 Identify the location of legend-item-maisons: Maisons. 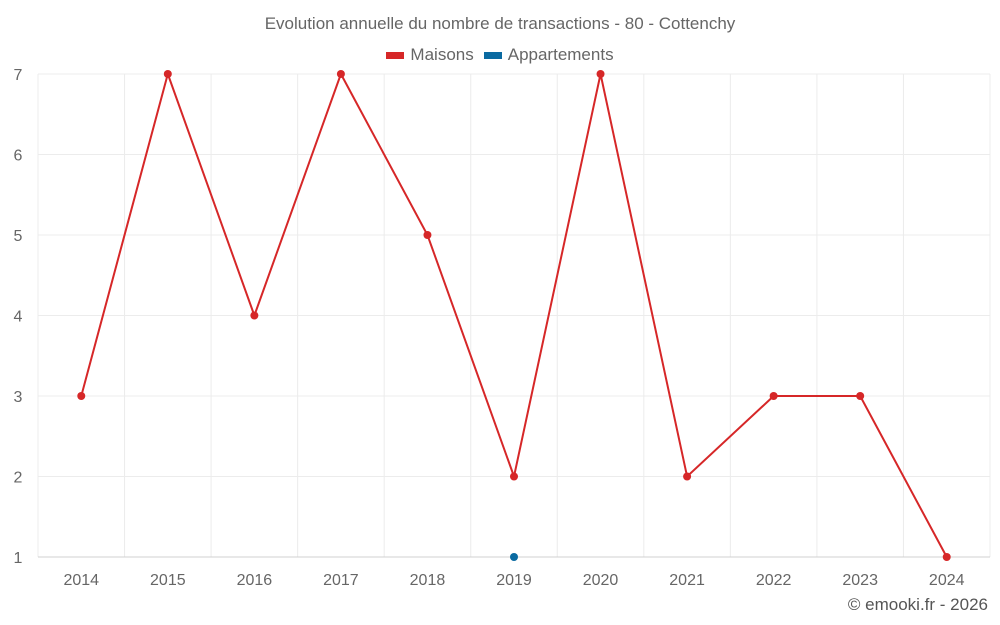
(430, 55).